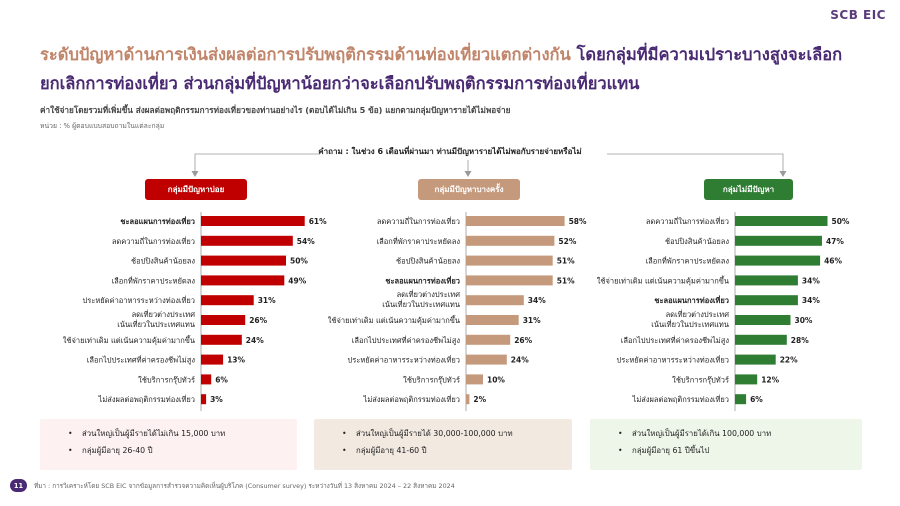 This screenshot has width=900, height=506. What do you see at coordinates (469, 189) in the screenshot?
I see `group-label-sometimes: กลุ่มมีปัญหาบางครั้ง` at bounding box center [469, 189].